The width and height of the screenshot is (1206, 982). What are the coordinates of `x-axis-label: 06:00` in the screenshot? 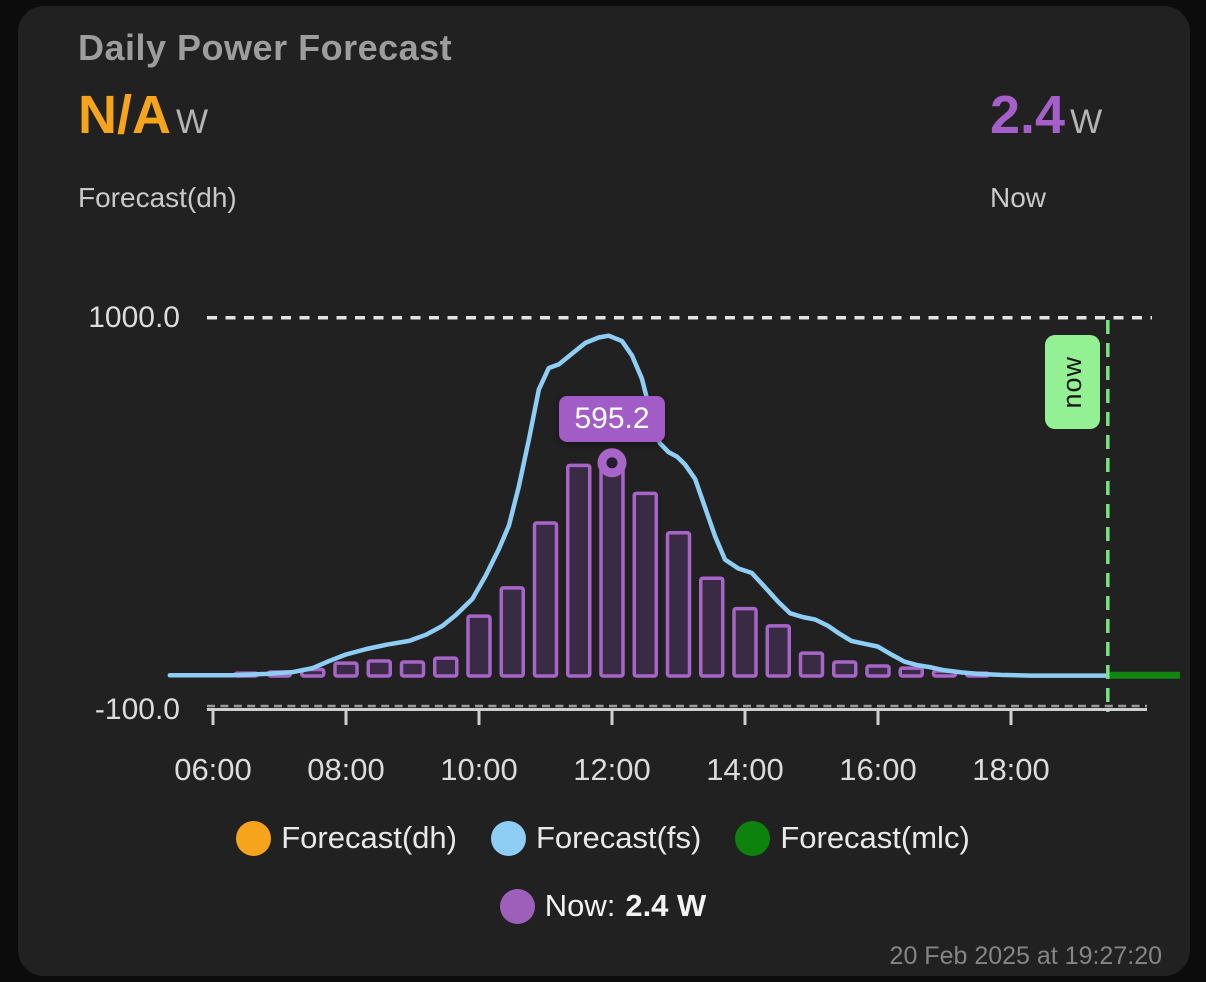 It's located at (213, 769).